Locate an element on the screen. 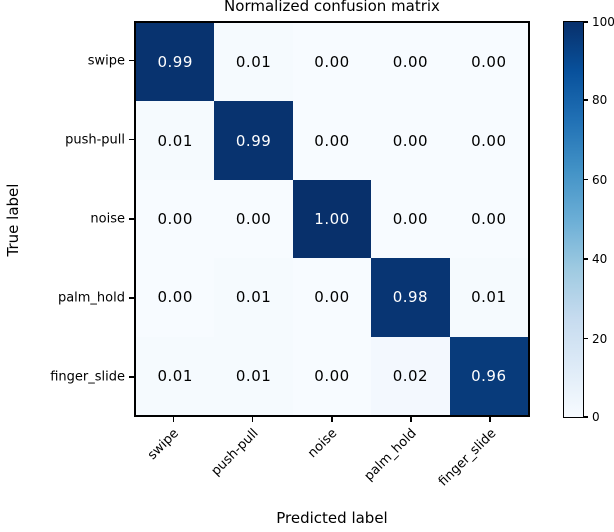 The height and width of the screenshot is (532, 614). colorbar-tick-label-40: 40 is located at coordinates (600, 259).